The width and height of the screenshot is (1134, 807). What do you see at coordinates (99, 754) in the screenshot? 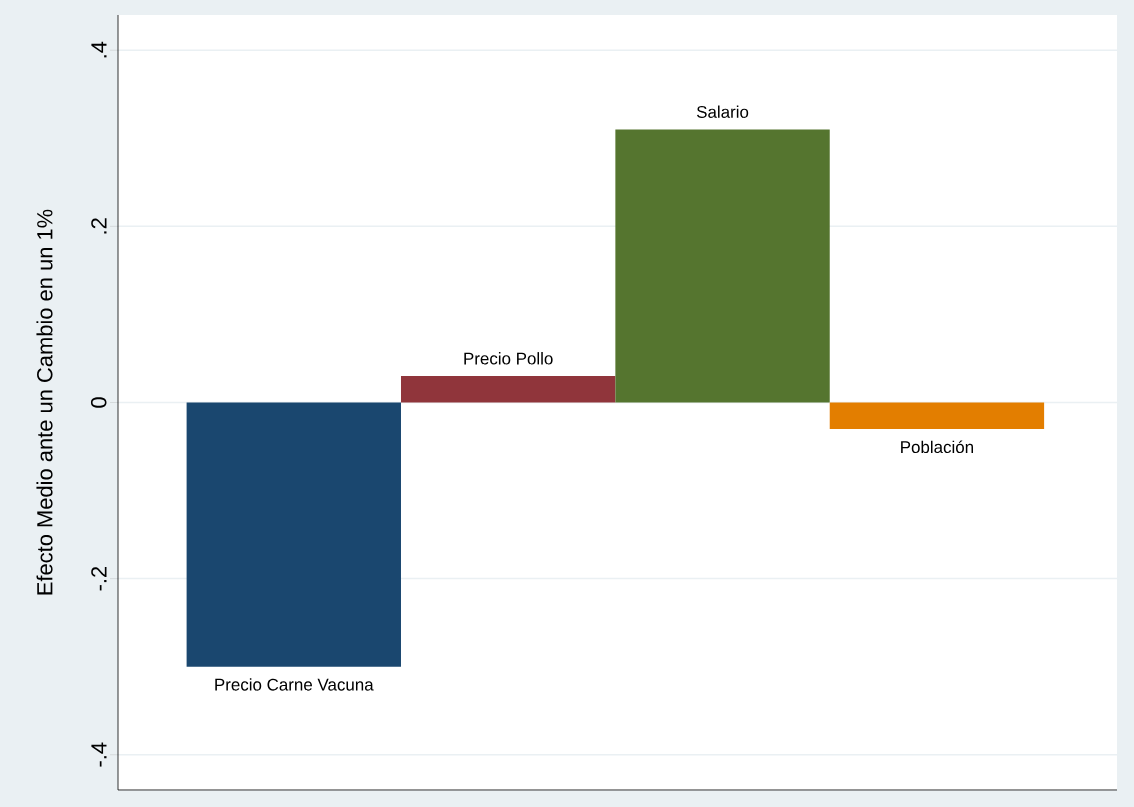
I see `y-tick-label: -.4` at bounding box center [99, 754].